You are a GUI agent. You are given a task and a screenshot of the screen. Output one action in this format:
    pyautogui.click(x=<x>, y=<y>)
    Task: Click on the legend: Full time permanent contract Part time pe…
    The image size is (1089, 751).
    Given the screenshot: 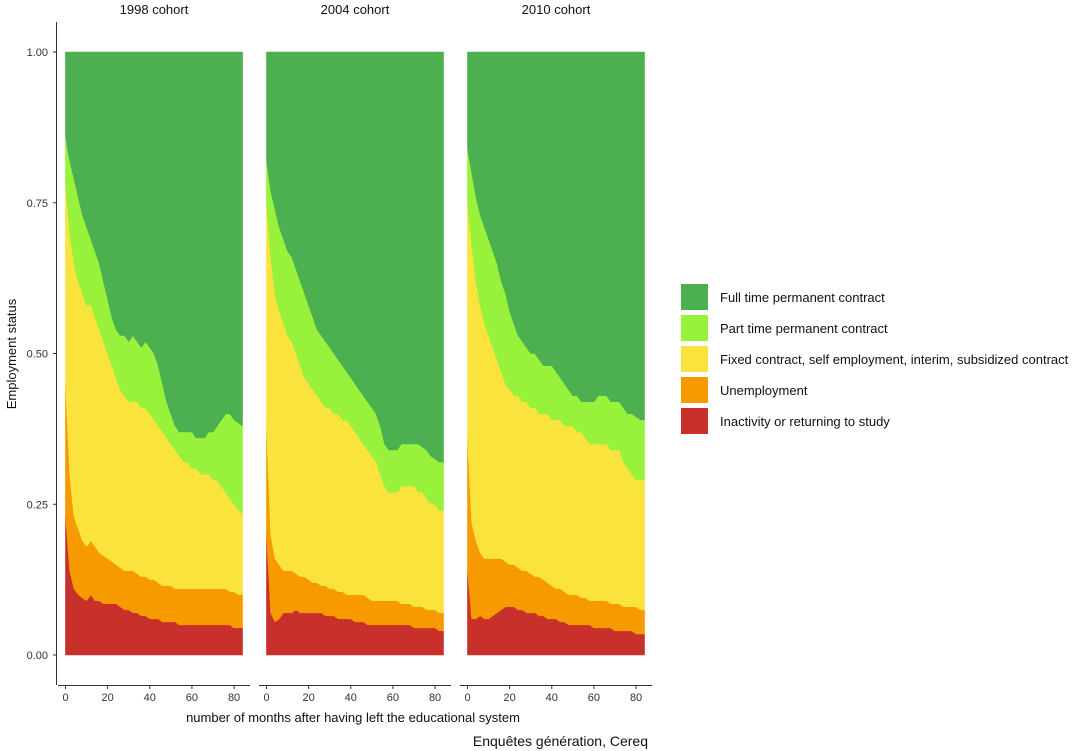 What is the action you would take?
    pyautogui.click(x=875, y=359)
    